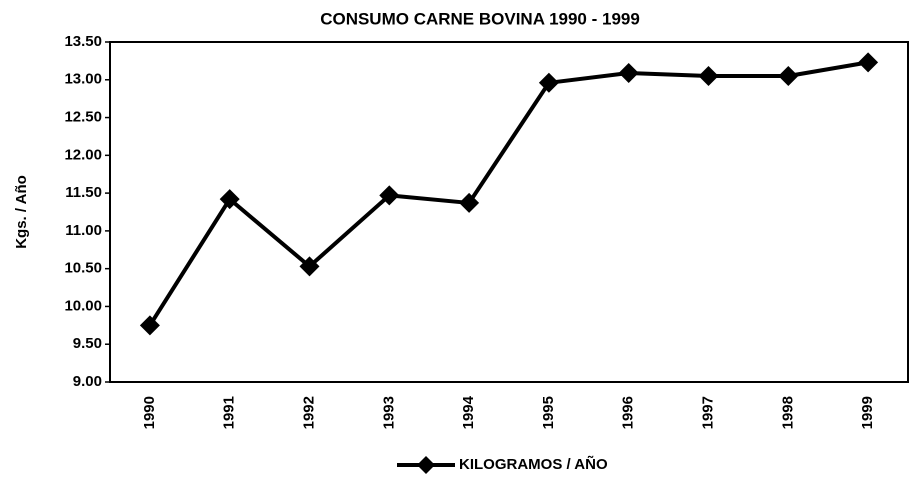 Image resolution: width=911 pixels, height=477 pixels. I want to click on x-tick-label: 1998, so click(787, 412).